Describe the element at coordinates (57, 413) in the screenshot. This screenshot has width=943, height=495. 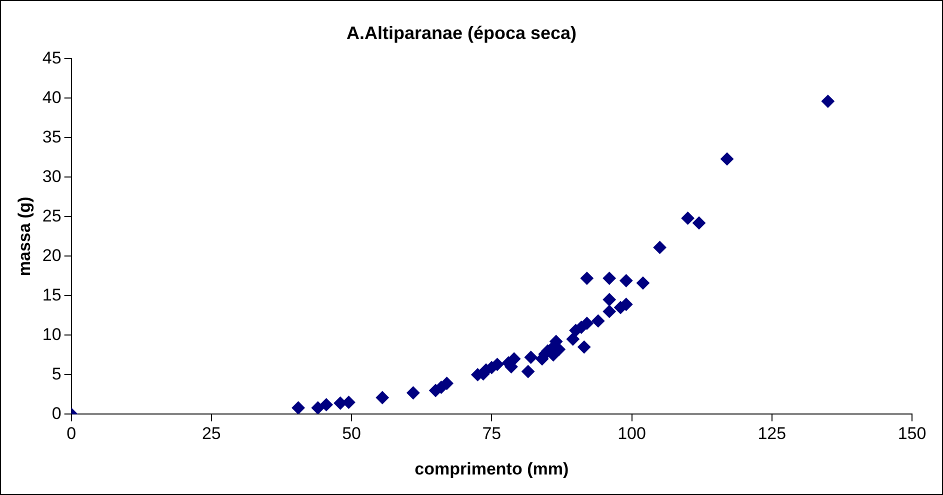
I see `y-tick-label: 0` at that location.